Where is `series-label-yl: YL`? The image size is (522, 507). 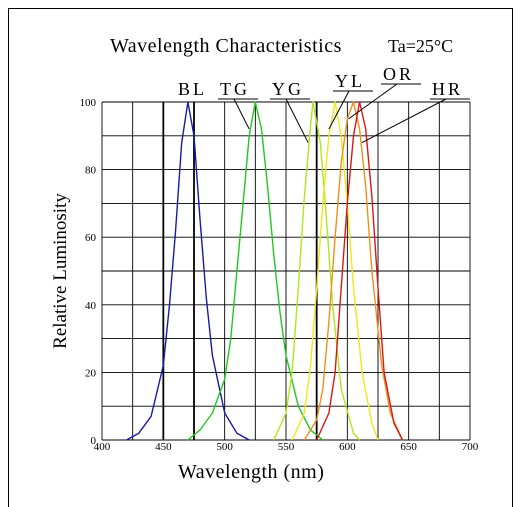 series-label-yl: YL is located at coordinates (350, 81).